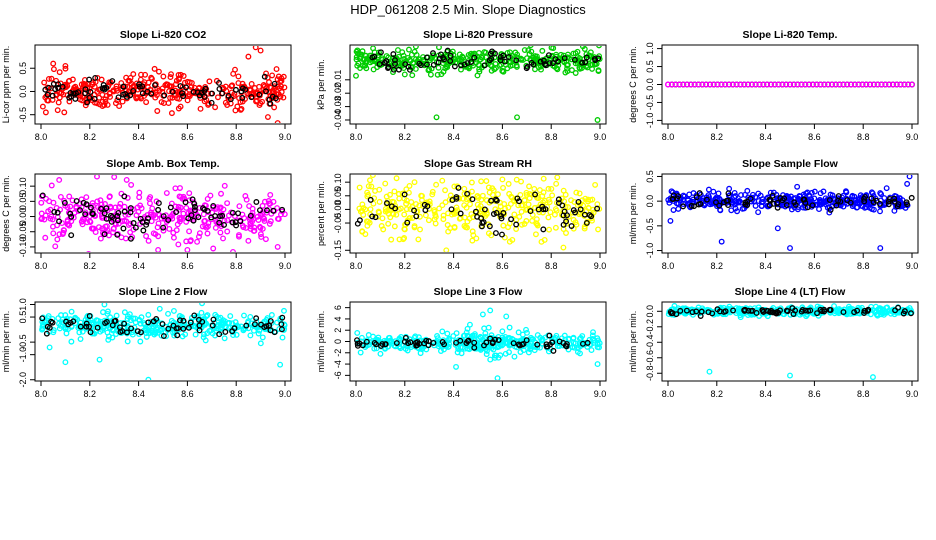 Image resolution: width=936 pixels, height=540 pixels. What do you see at coordinates (338, 223) in the screenshot?
I see `y-tick-label: -0.05` at bounding box center [338, 223].